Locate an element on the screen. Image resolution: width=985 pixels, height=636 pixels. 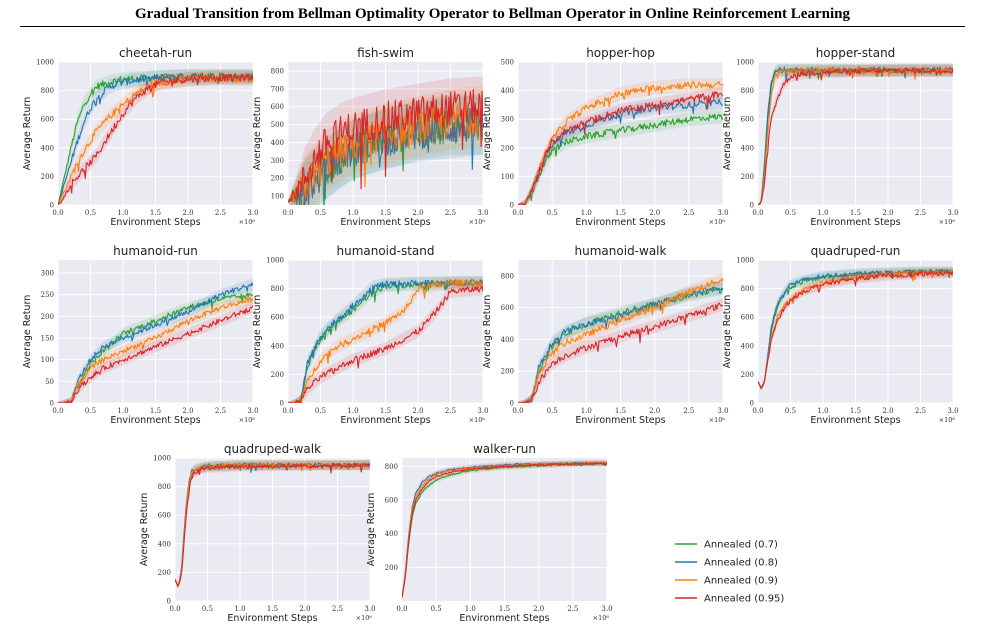
y-tick-label: 100 is located at coordinates (507, 177).